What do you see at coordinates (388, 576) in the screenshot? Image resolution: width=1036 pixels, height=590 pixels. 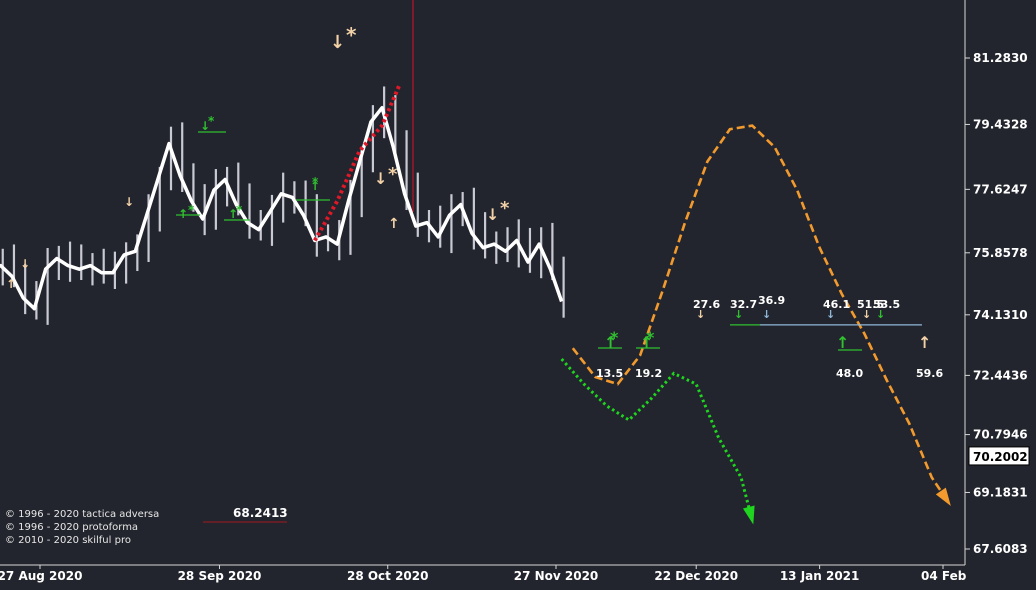 I see `x-tick-label-2: 28 Oct 2020` at bounding box center [388, 576].